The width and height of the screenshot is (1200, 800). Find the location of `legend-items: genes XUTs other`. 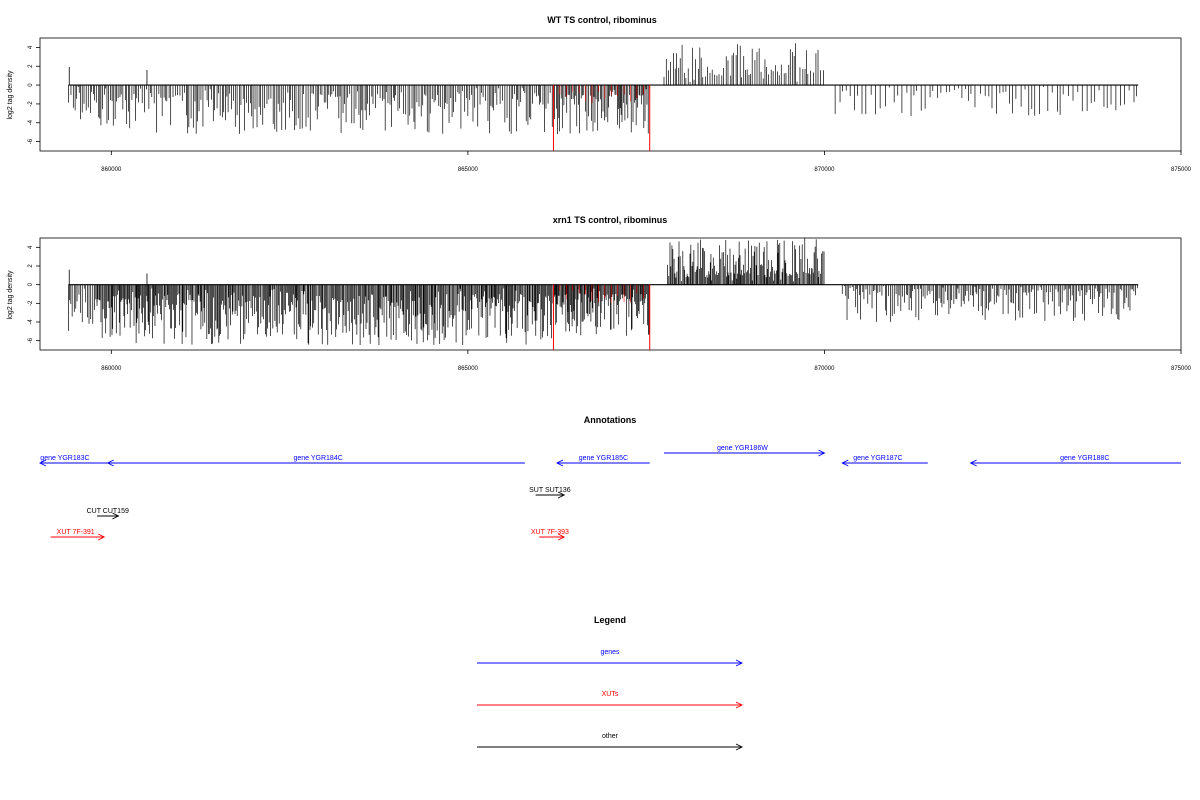

legend-items: genes XUTs other is located at coordinates (610, 700).